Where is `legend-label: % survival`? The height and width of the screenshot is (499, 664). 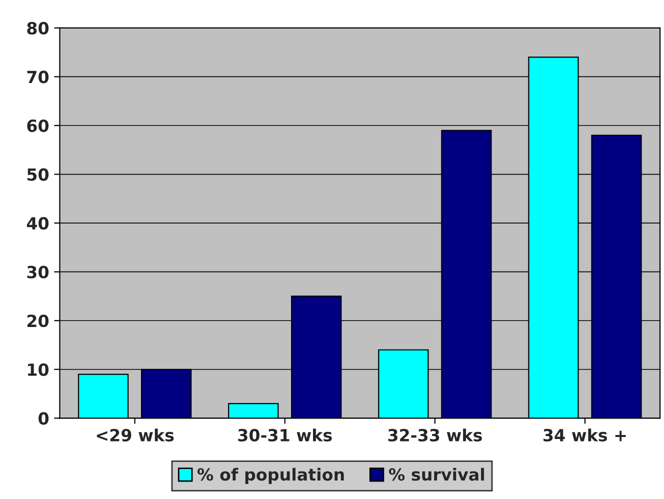 legend-label: % survival is located at coordinates (436, 474).